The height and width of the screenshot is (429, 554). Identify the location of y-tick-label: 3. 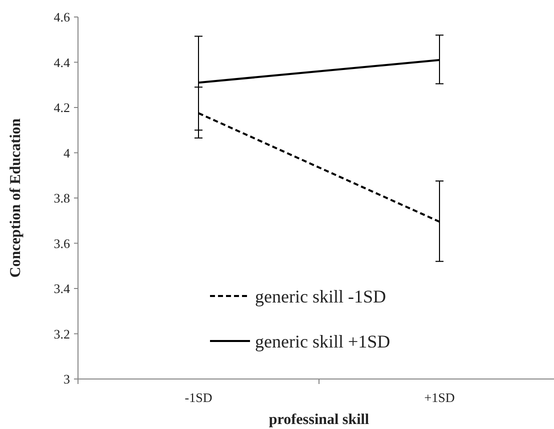
(67, 379).